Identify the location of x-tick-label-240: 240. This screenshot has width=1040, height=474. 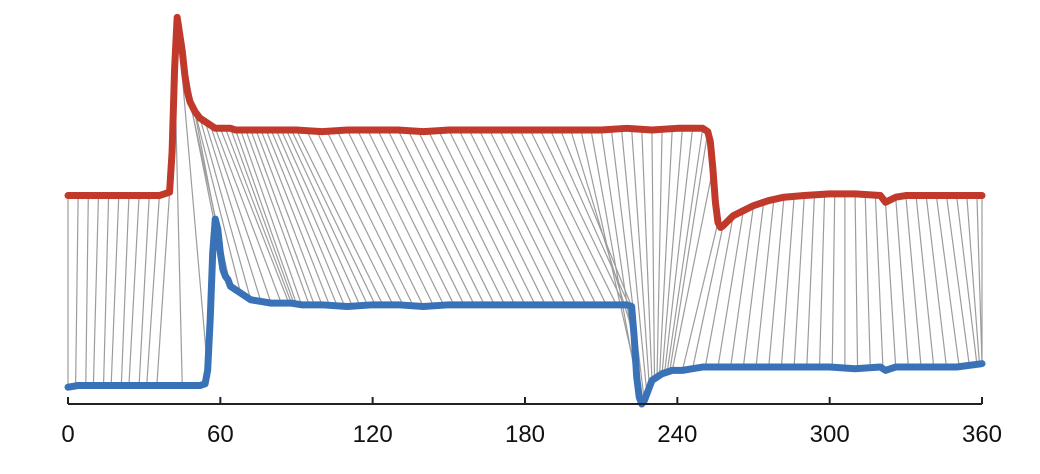
(677, 434).